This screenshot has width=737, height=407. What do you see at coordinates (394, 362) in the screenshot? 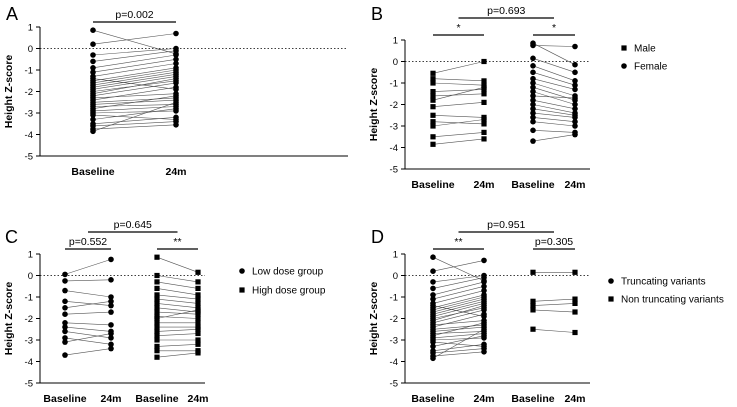
I see `y-tick-label: -4` at bounding box center [394, 362].